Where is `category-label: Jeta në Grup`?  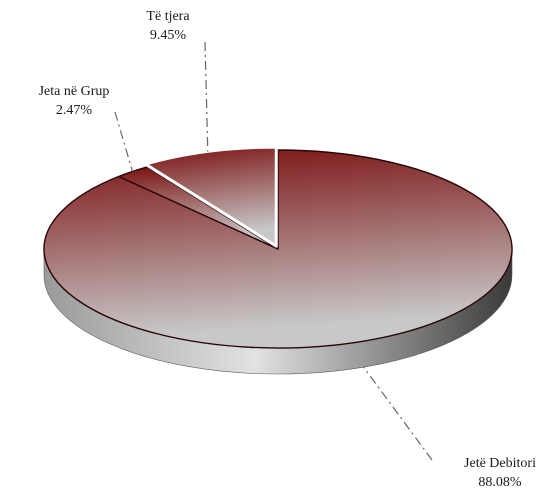 category-label: Jeta në Grup is located at coordinates (74, 91).